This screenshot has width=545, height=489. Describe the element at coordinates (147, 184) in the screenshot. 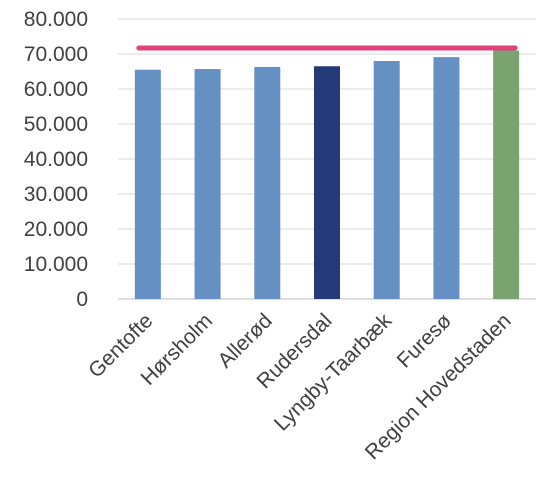

I see `bar-gentofte` at that location.